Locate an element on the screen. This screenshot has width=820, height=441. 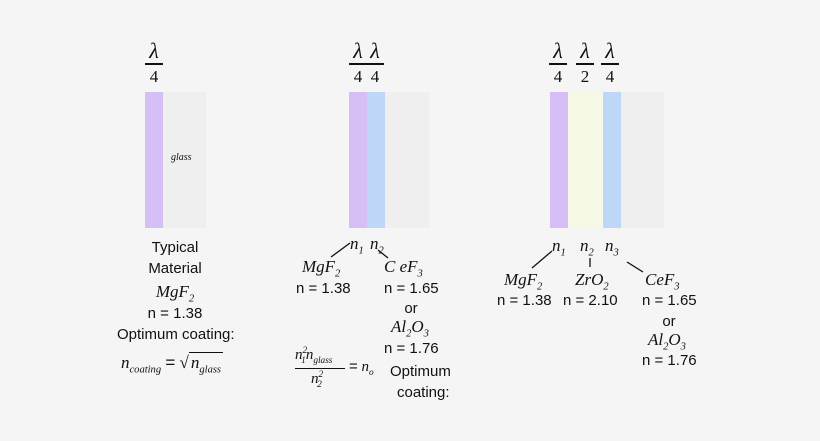
coating-label: coating: is located at coordinates (423, 392).